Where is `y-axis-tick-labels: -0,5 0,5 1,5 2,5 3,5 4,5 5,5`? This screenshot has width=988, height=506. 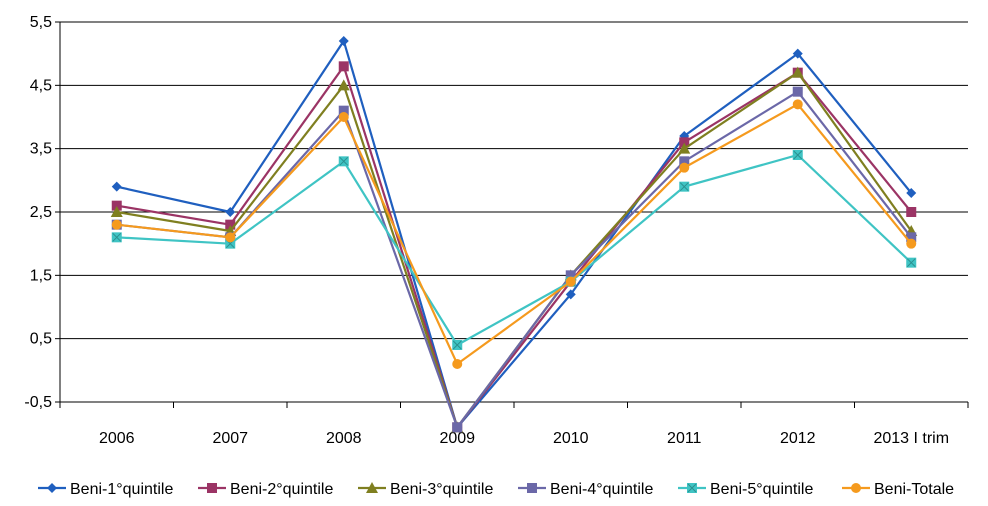 y-axis-tick-labels: -0,5 0,5 1,5 2,5 3,5 4,5 5,5 is located at coordinates (38, 212).